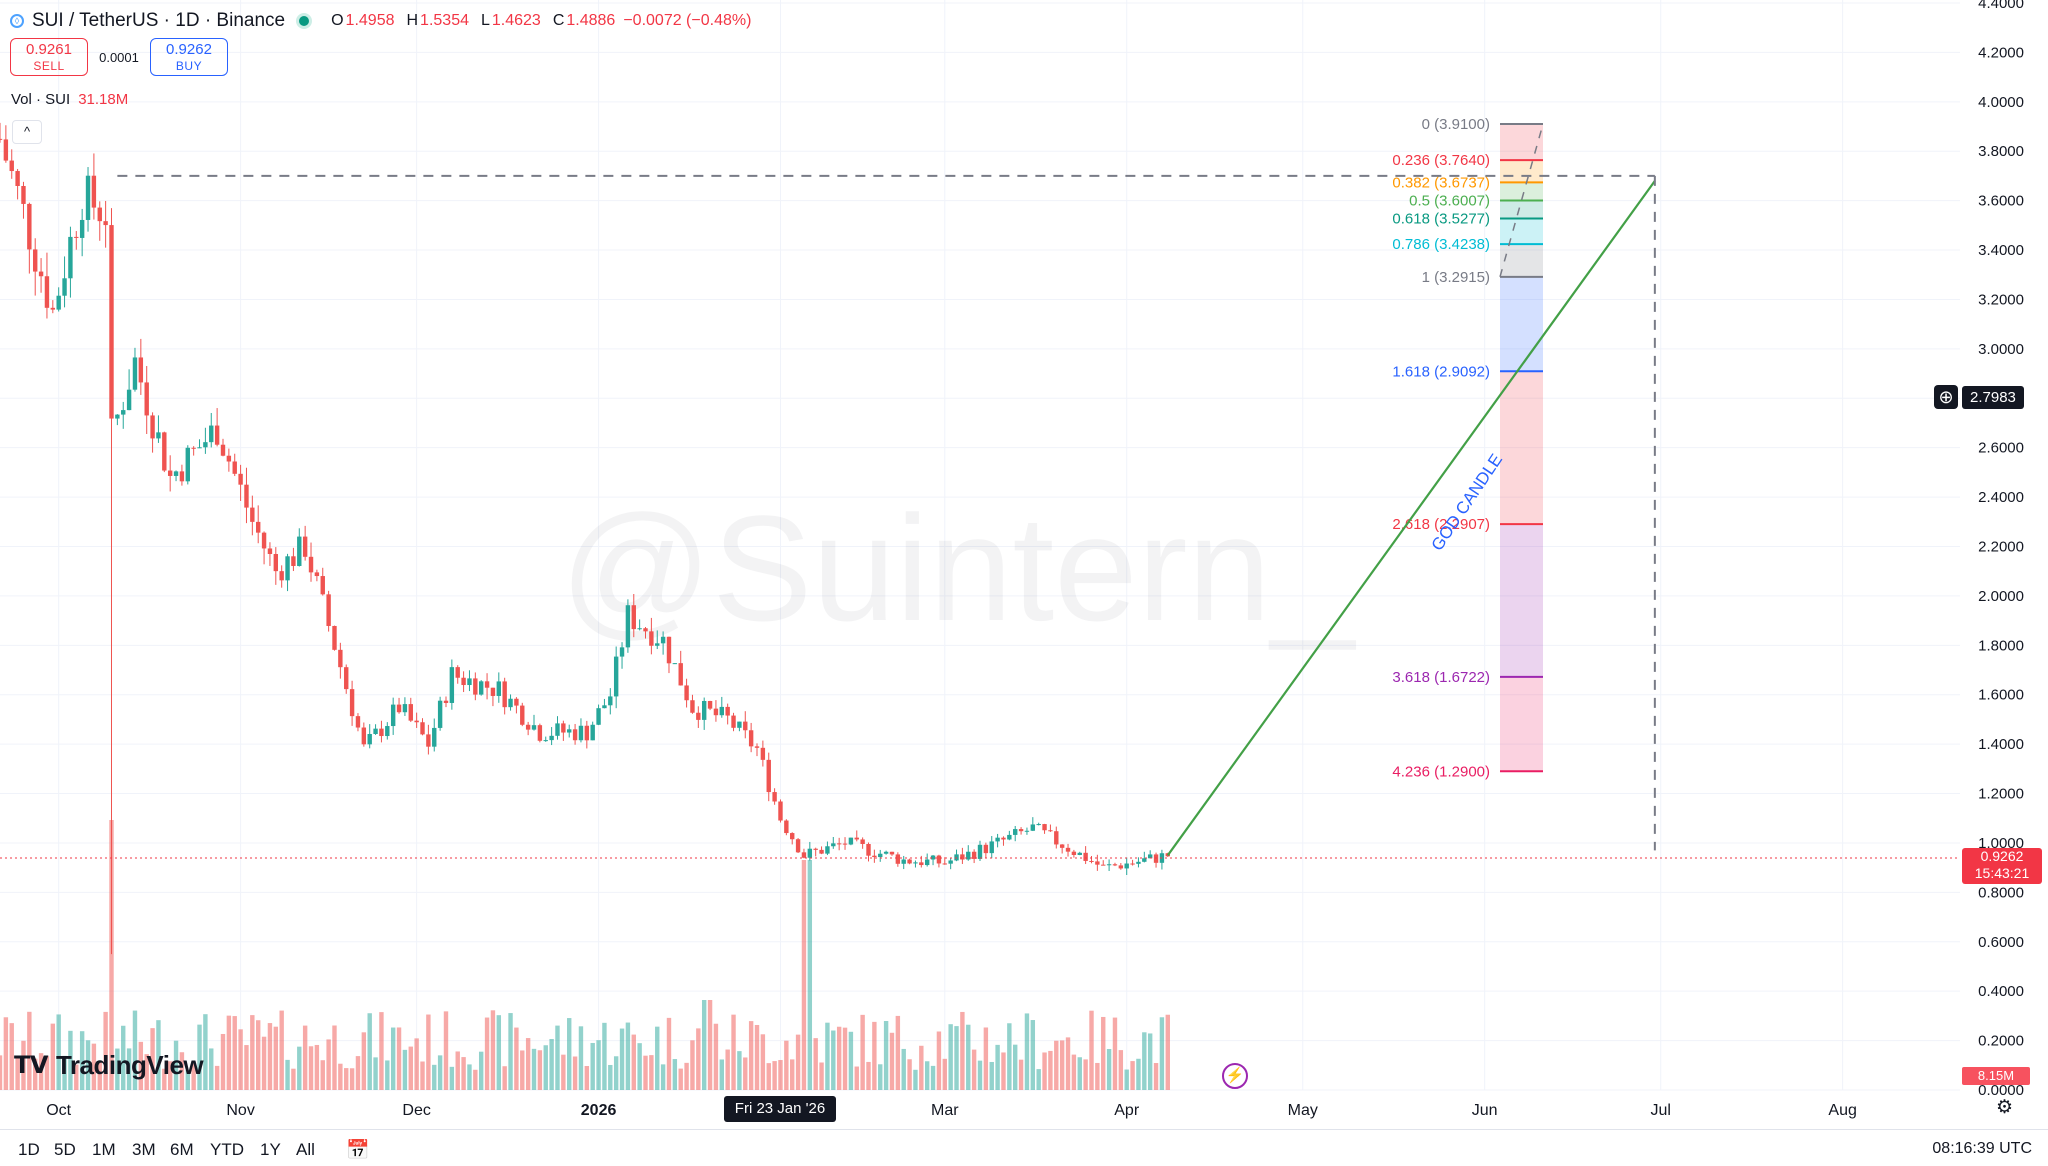 Image resolution: width=2048 pixels, height=1166 pixels. What do you see at coordinates (182, 1149) in the screenshot?
I see `timeframe-6m: 6M` at bounding box center [182, 1149].